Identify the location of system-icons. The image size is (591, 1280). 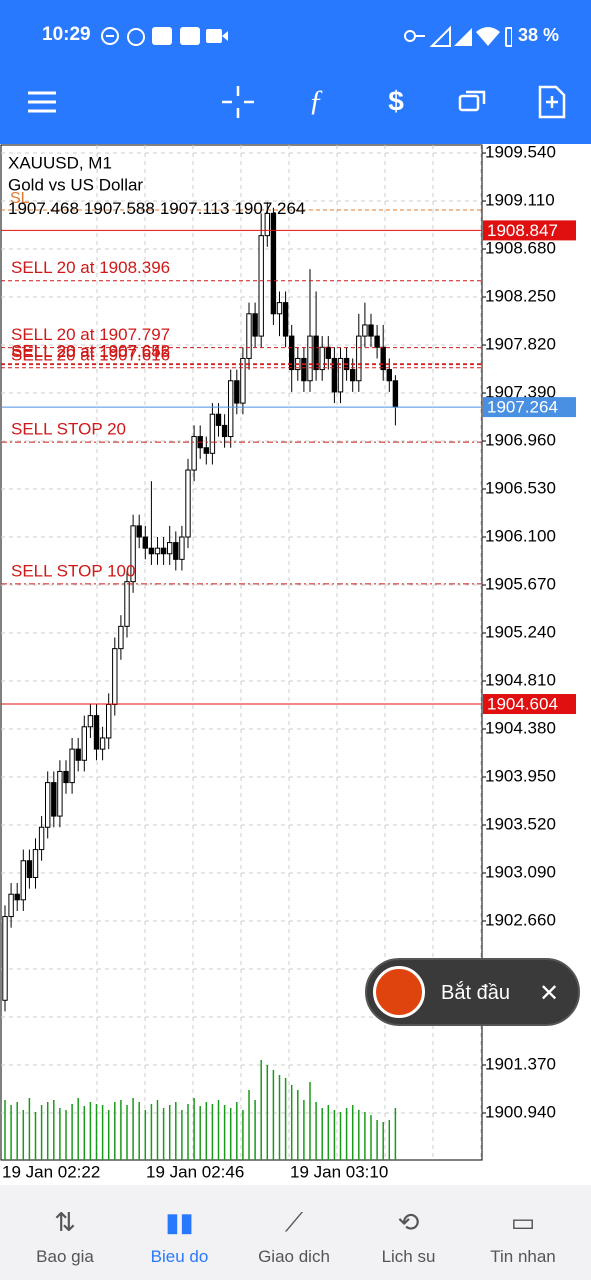
(458, 36).